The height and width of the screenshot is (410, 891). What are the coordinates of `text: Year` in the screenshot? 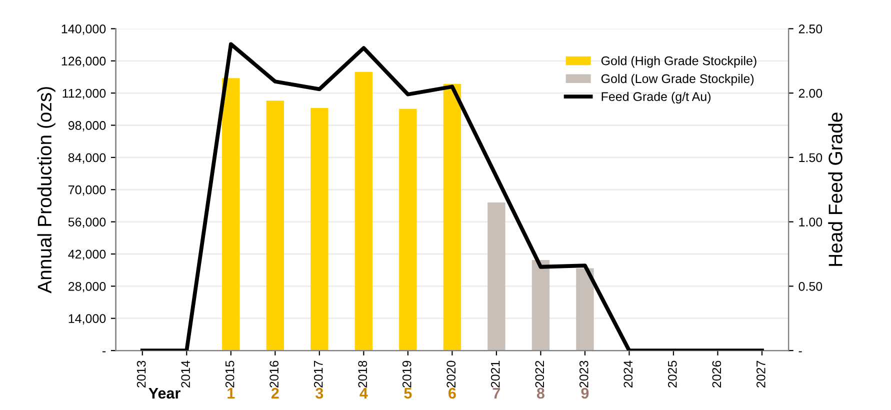 It's located at (164, 393).